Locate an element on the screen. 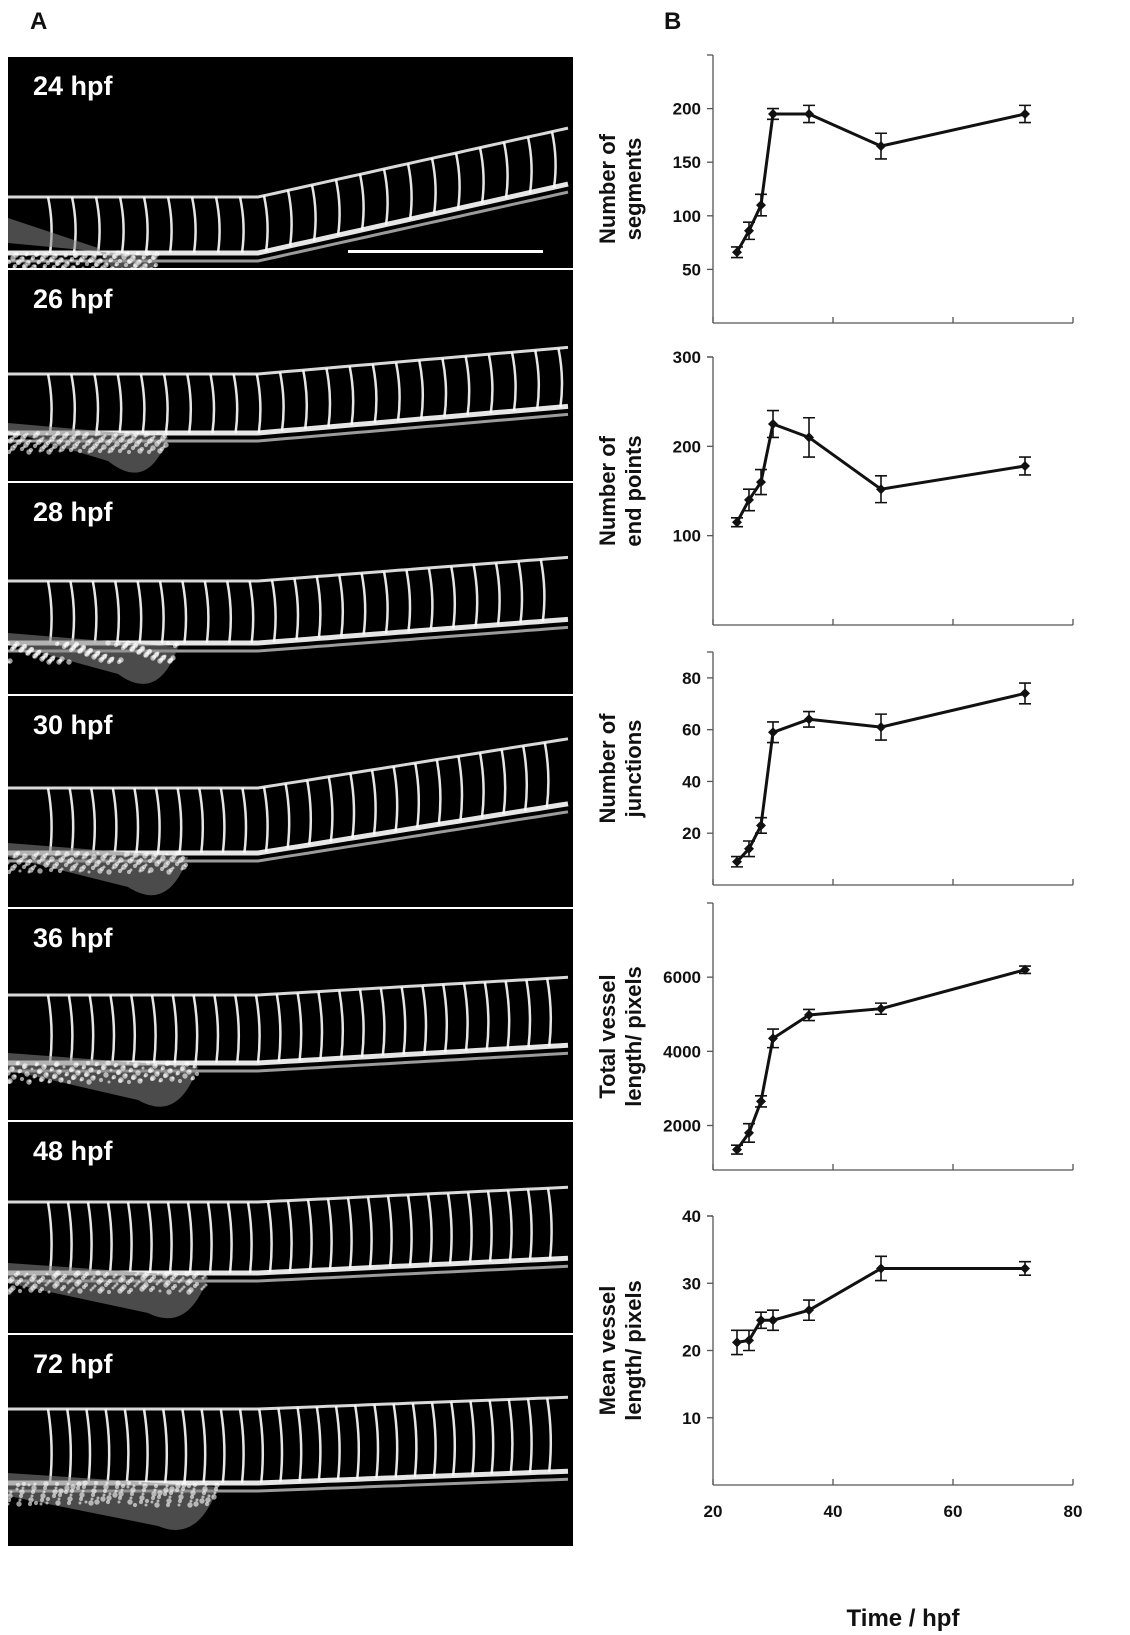  vasculature-image-4: 36 hpf is located at coordinates (290, 1014).